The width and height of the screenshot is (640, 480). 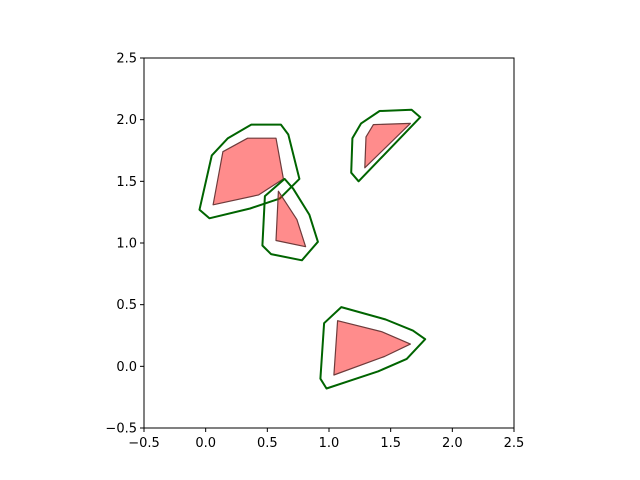 I want to click on x-tick-label: 1.5, so click(x=390, y=443).